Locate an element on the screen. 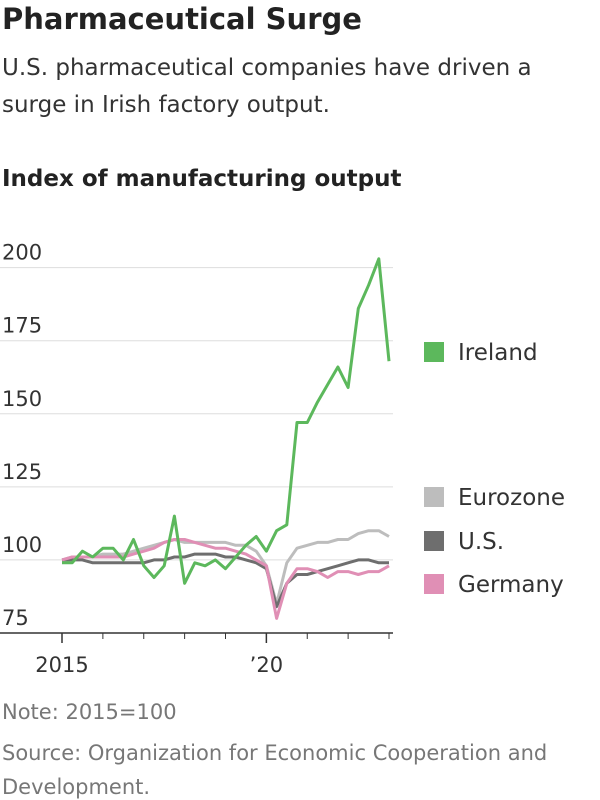 The image size is (600, 800). x-tick-label: ’20 is located at coordinates (266, 665).